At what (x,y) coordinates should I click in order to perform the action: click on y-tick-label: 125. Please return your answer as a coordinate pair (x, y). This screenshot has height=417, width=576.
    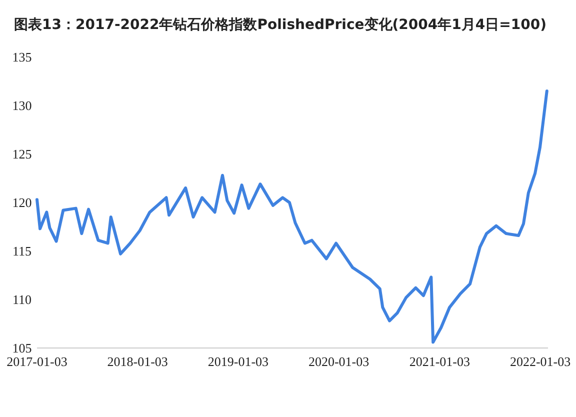
    Looking at the image, I should click on (22, 154).